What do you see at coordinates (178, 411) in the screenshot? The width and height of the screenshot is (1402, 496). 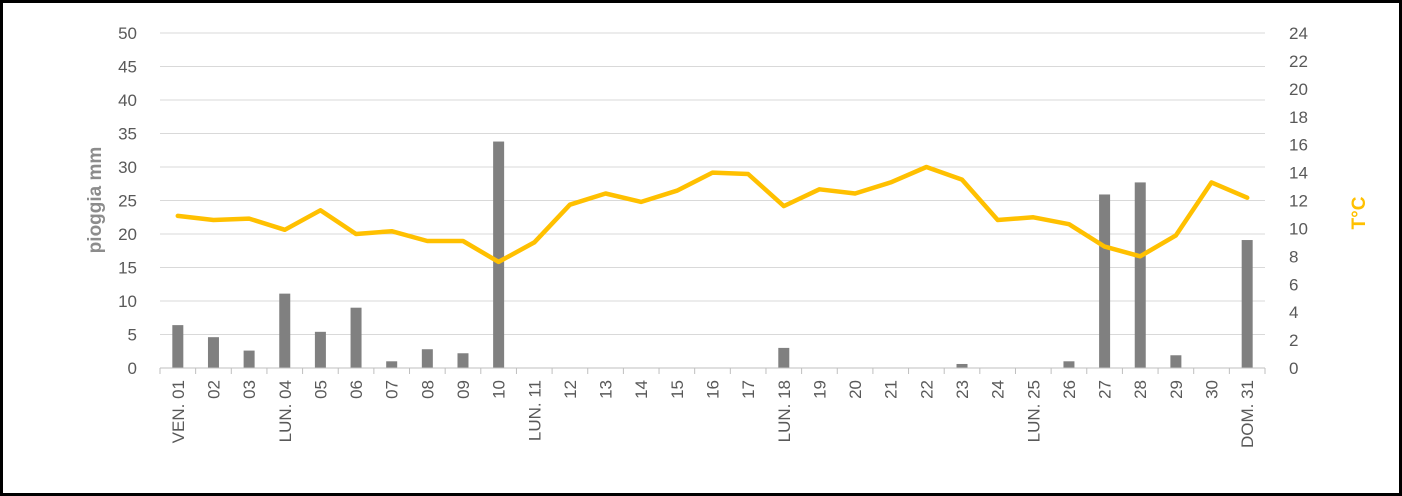 I see `x-tick-label: VEN. 01` at bounding box center [178, 411].